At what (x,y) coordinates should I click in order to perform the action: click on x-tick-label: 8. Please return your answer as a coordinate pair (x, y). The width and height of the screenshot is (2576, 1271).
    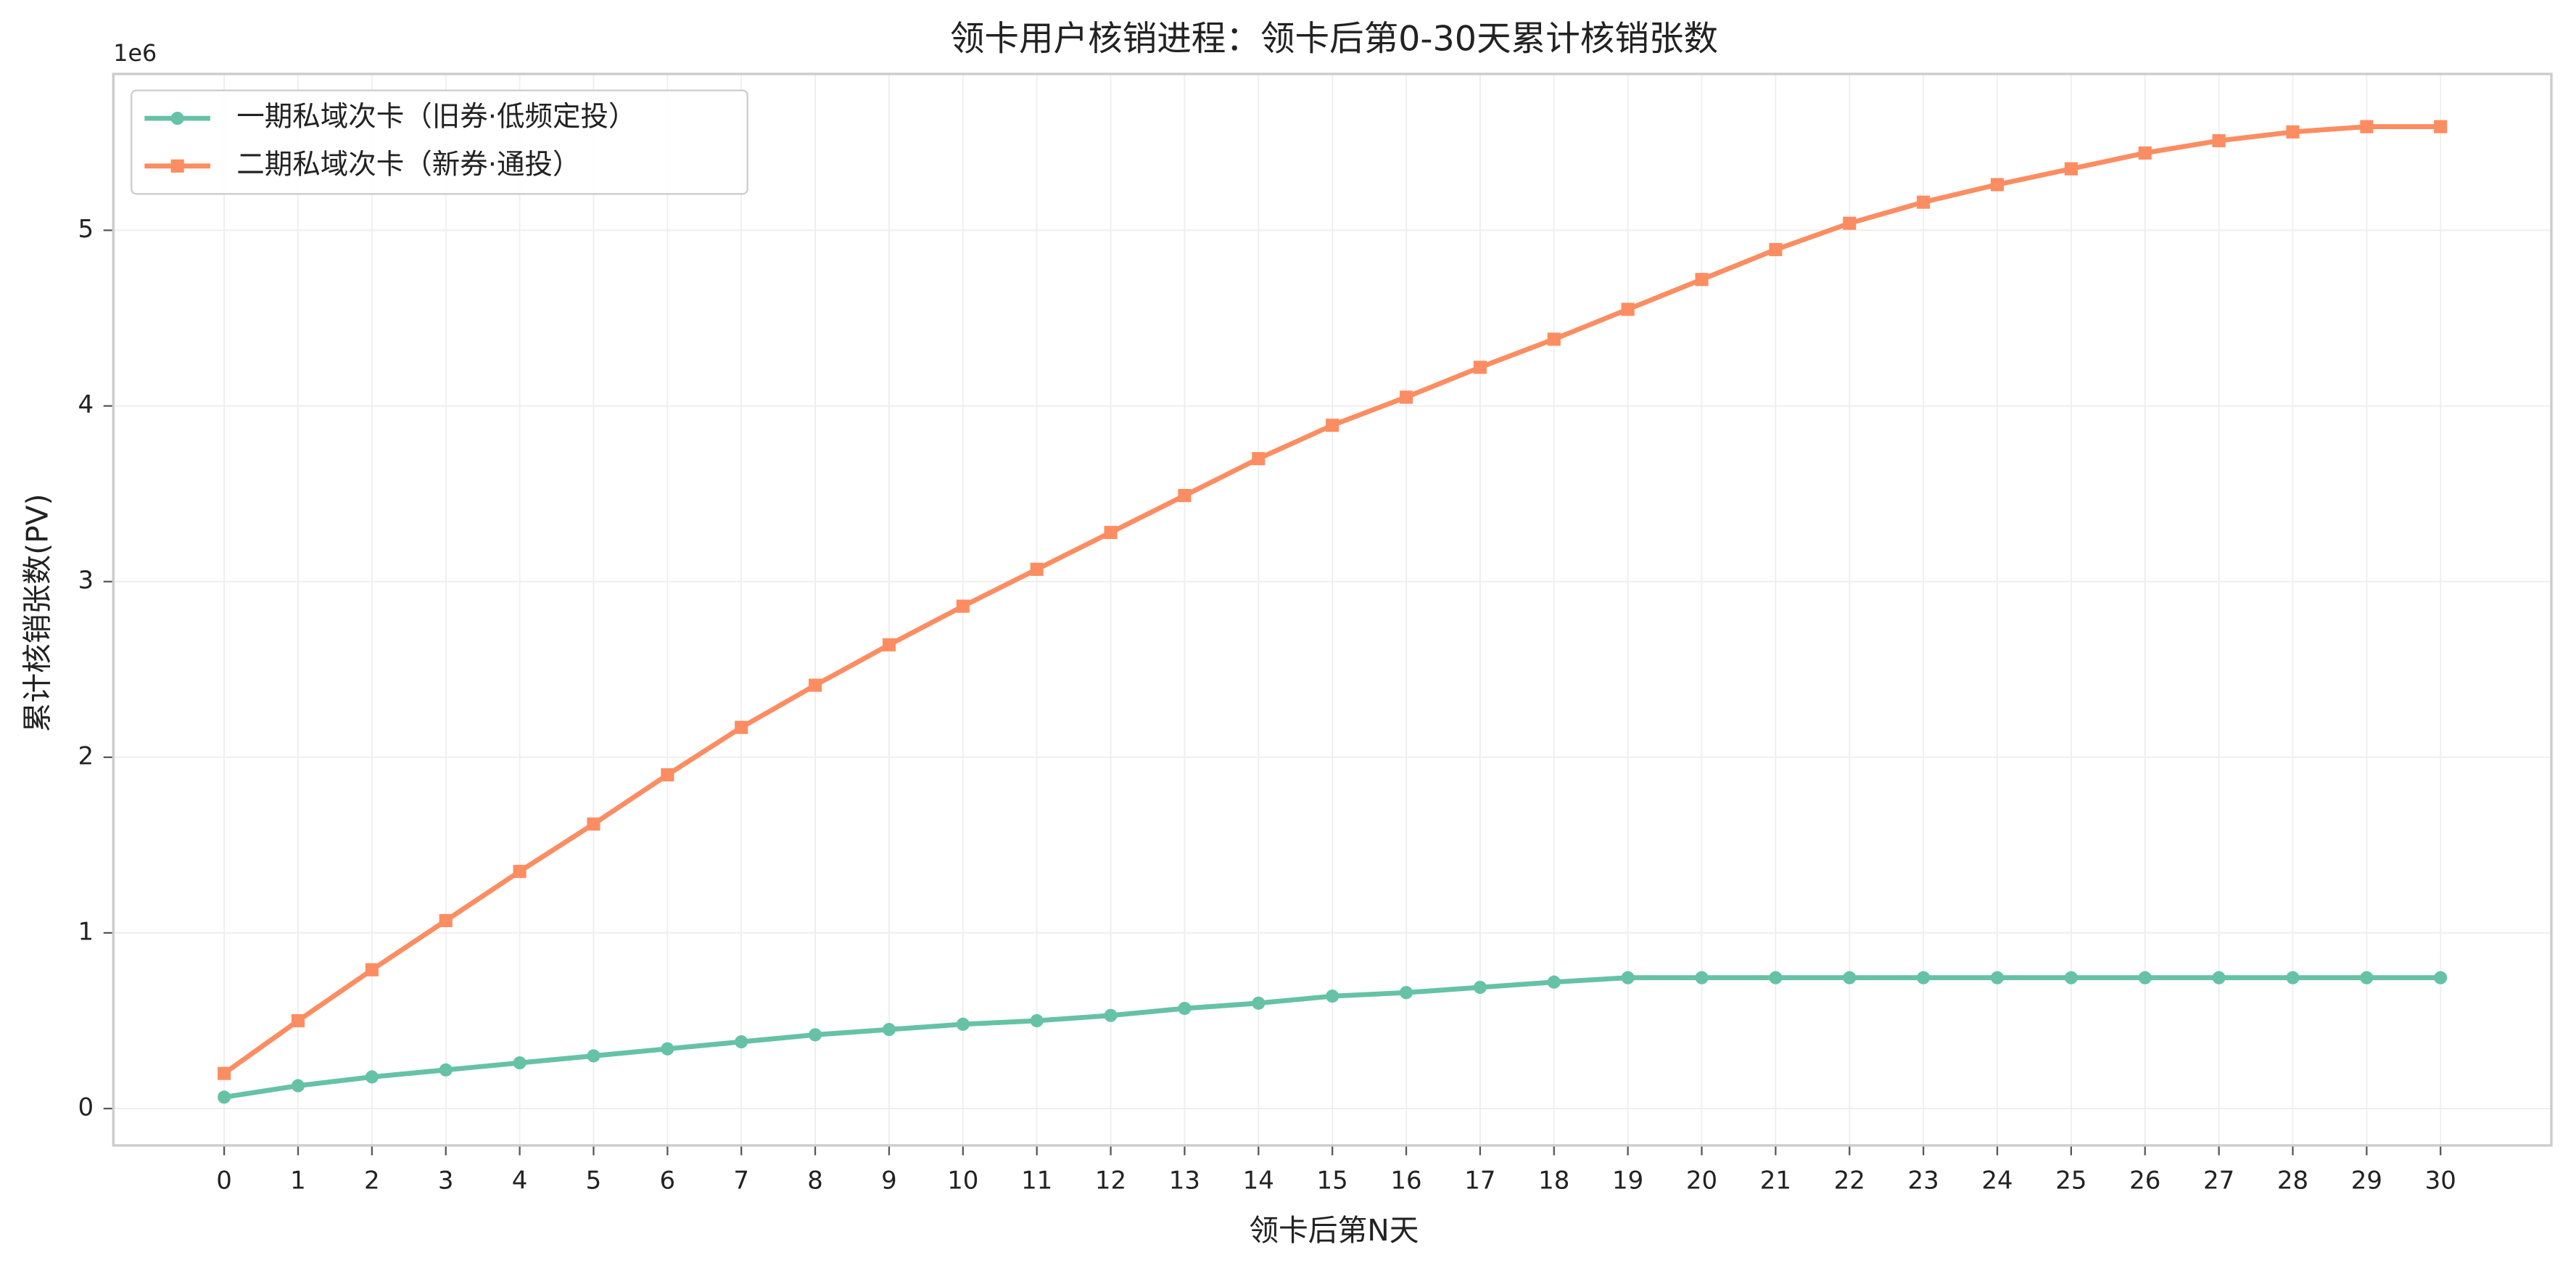
    Looking at the image, I should click on (815, 1180).